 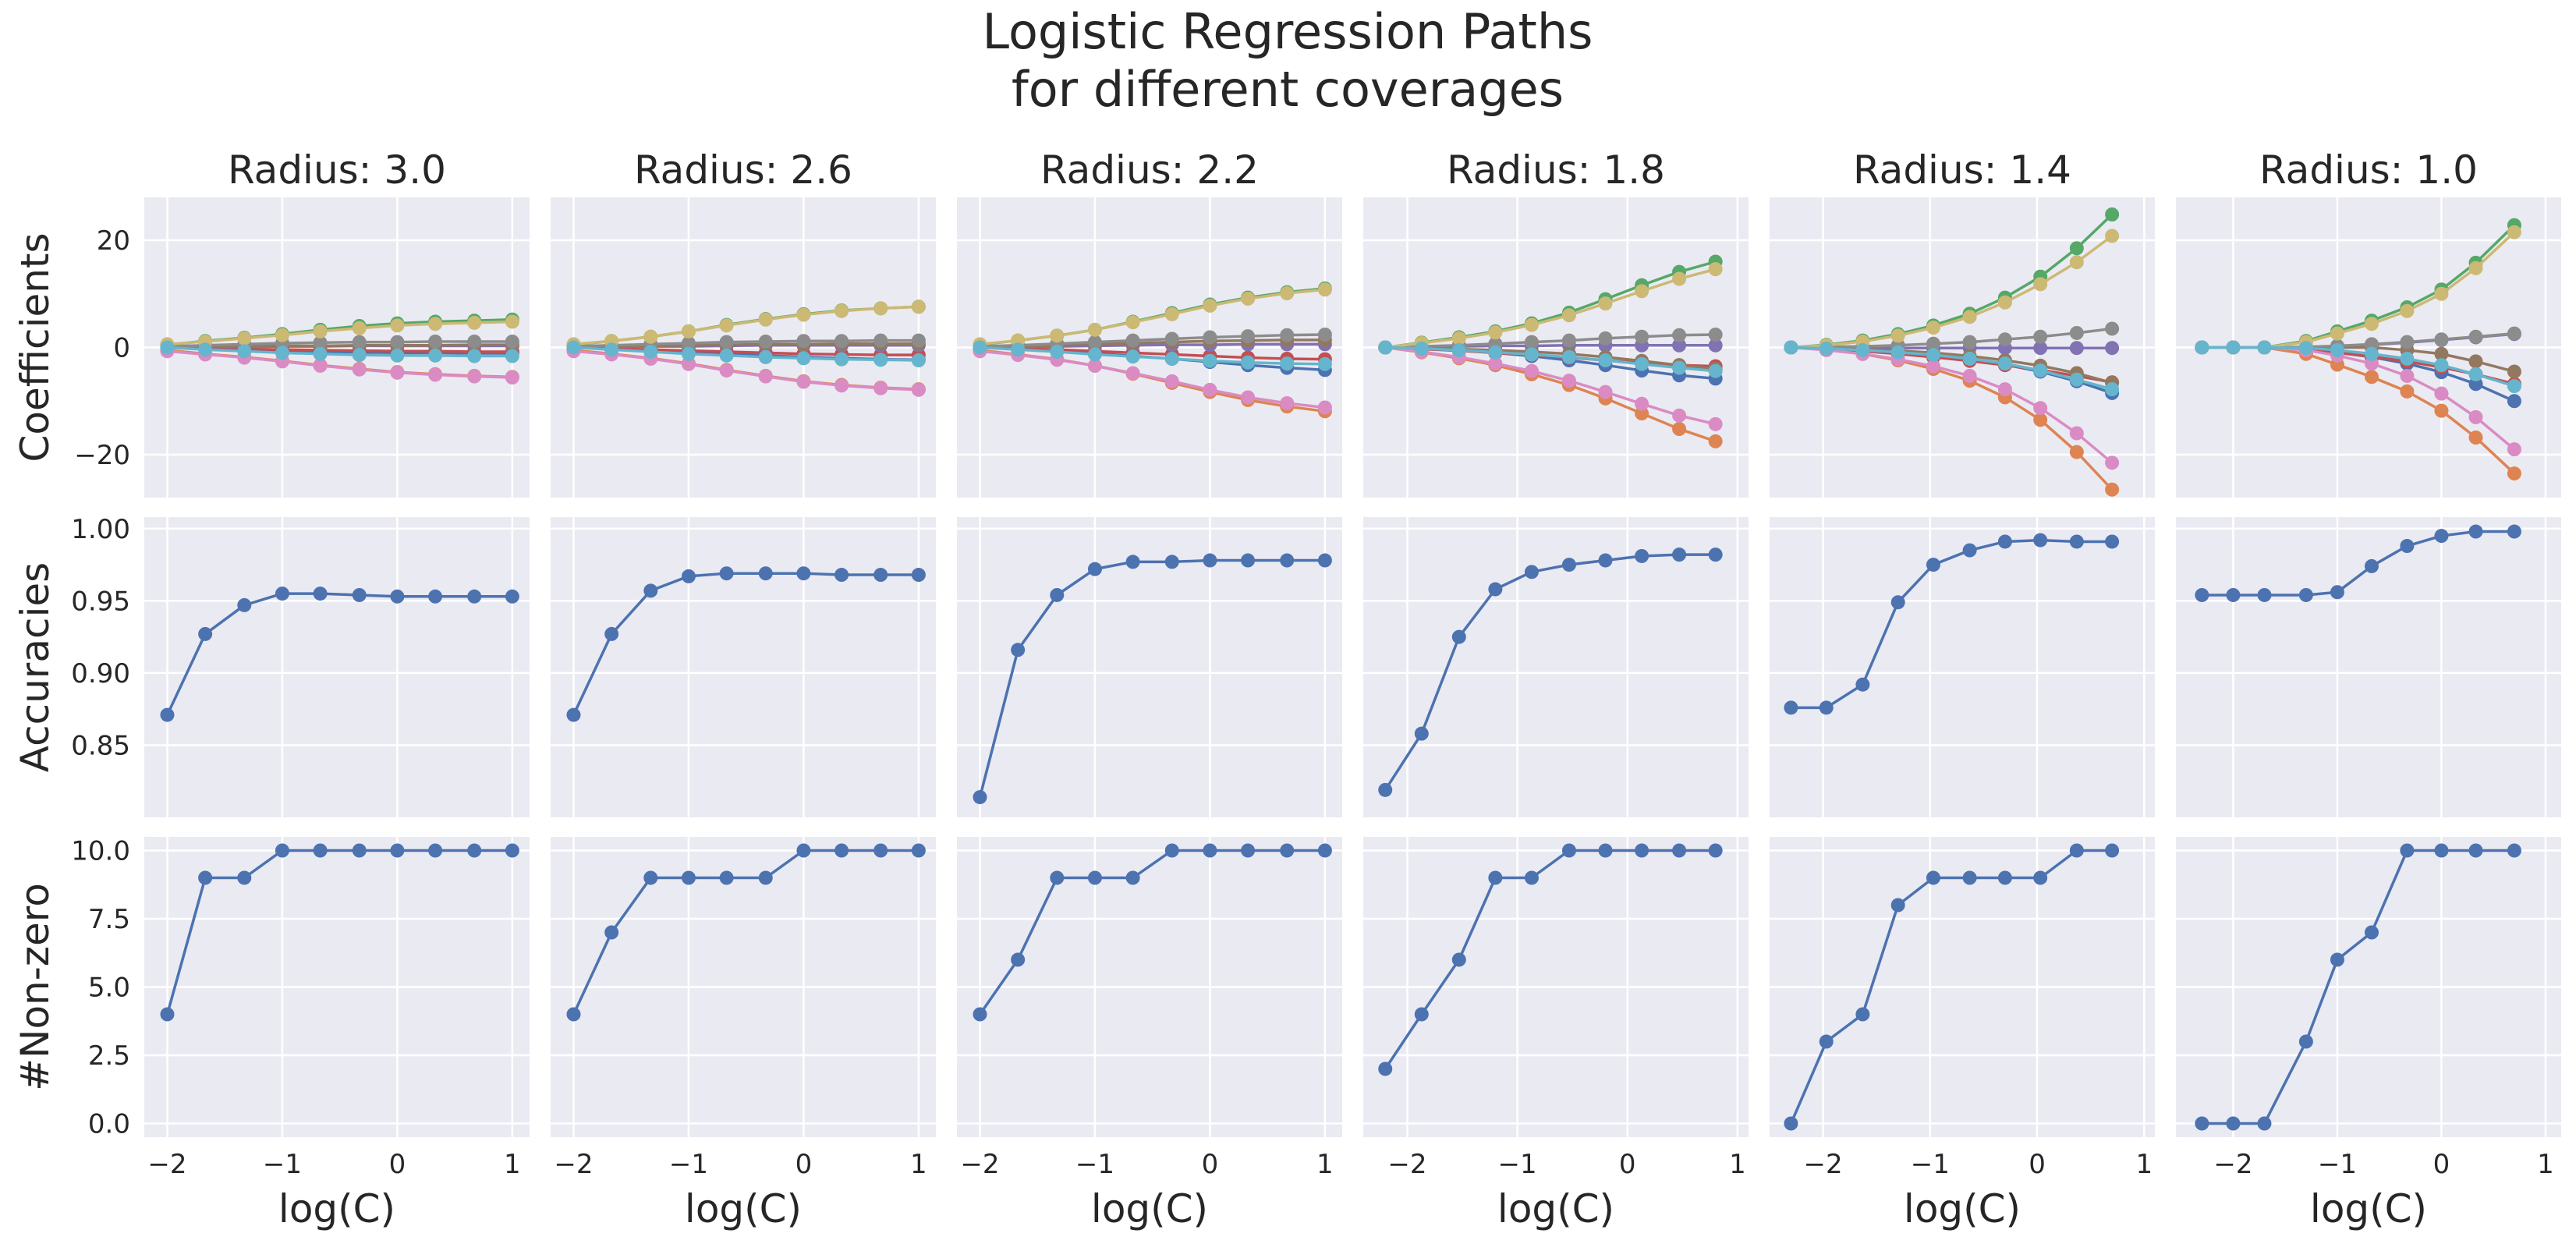 I want to click on series-line-nonzero-c4-nonzero, so click(x=1951, y=987).